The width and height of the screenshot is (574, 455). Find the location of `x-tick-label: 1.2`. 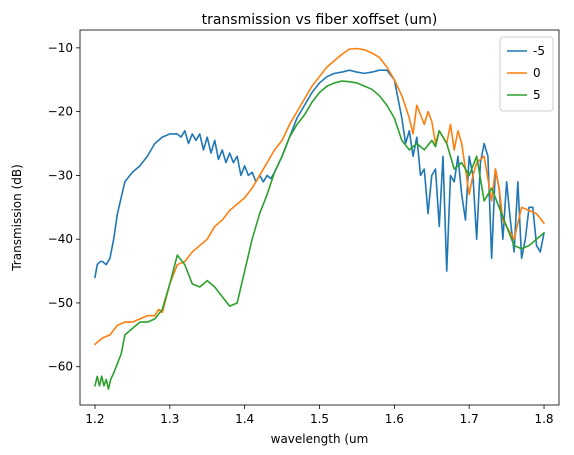

x-tick-label: 1.2 is located at coordinates (94, 419).